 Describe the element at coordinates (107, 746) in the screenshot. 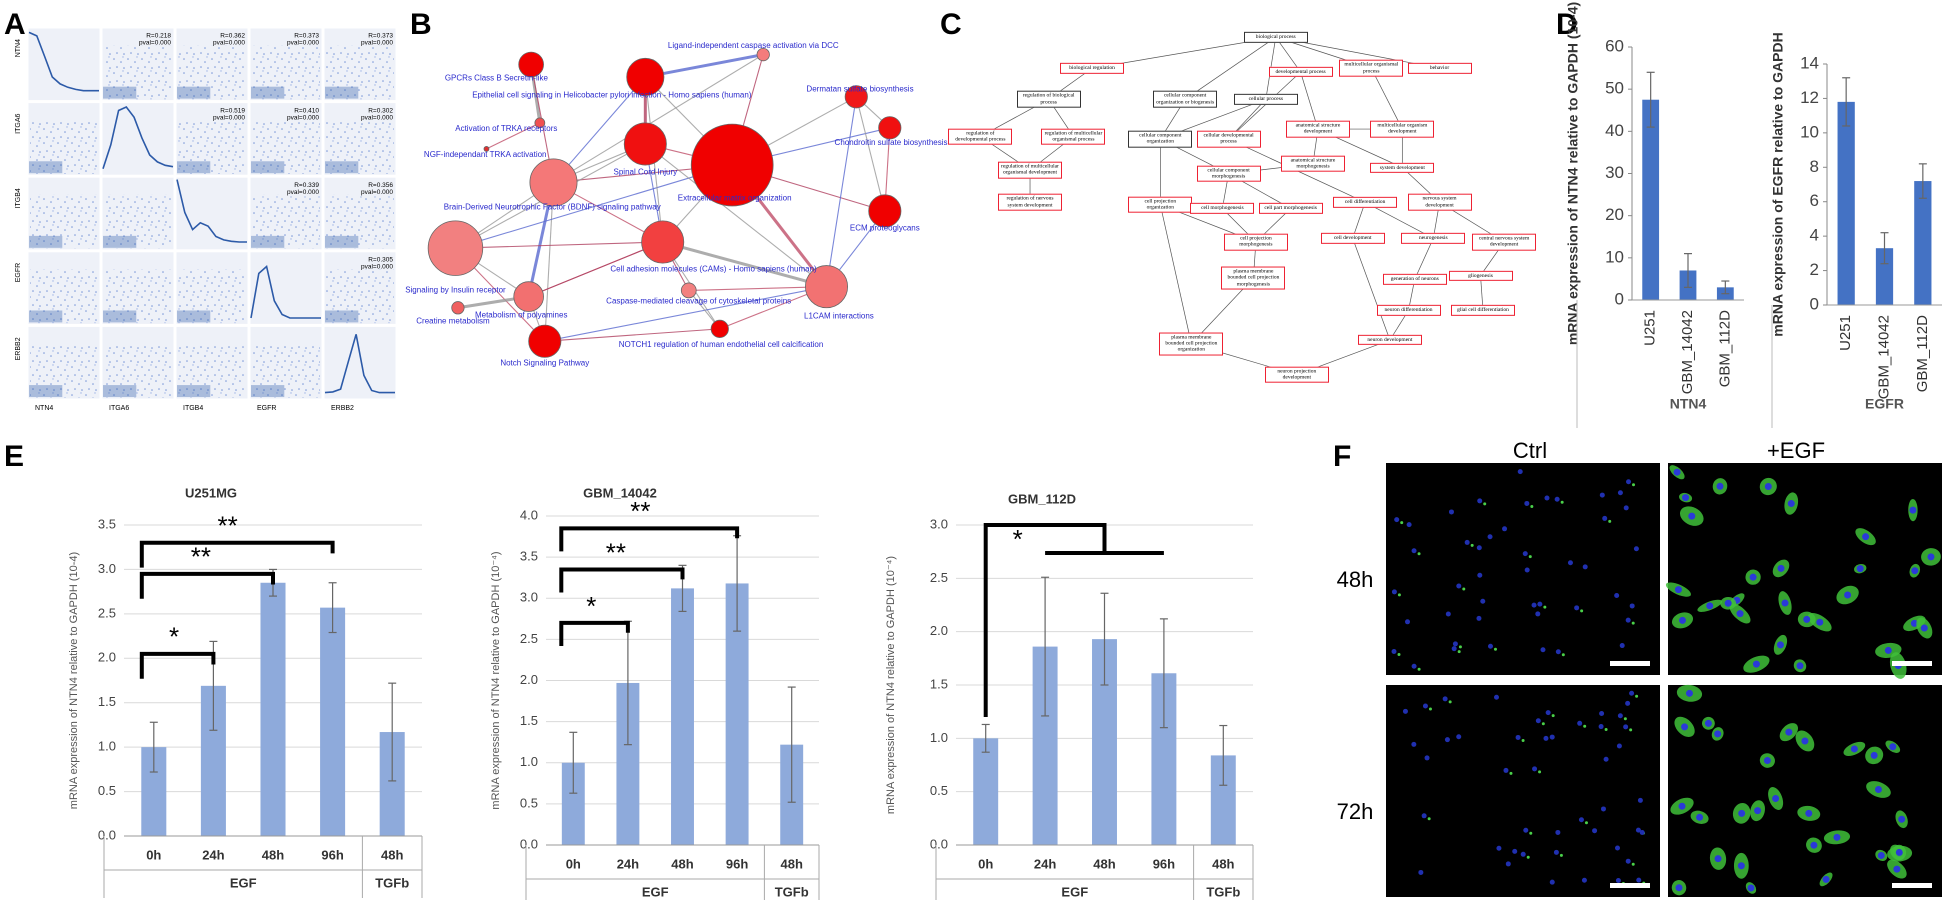

I see `y-tick-label: 1.0` at that location.